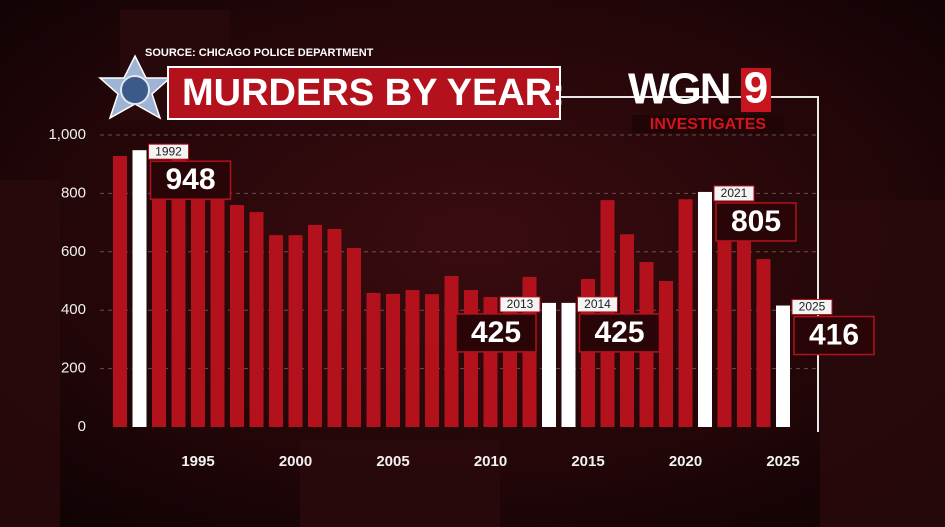 This screenshot has height=527, width=945. What do you see at coordinates (67, 134) in the screenshot?
I see `y-tick-label: 1,000` at bounding box center [67, 134].